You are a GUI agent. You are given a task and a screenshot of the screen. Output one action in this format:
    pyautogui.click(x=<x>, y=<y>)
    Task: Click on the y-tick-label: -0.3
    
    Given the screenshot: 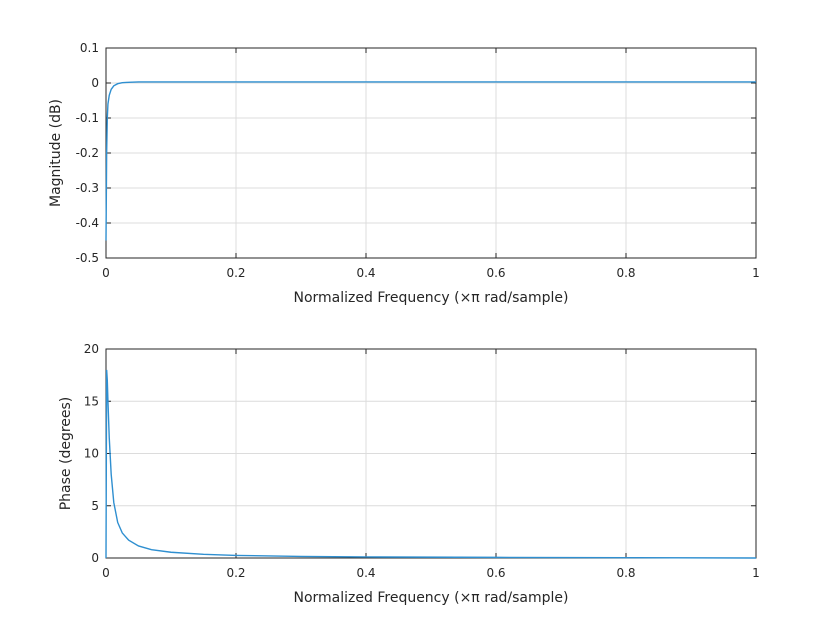 What is the action you would take?
    pyautogui.click(x=87, y=188)
    